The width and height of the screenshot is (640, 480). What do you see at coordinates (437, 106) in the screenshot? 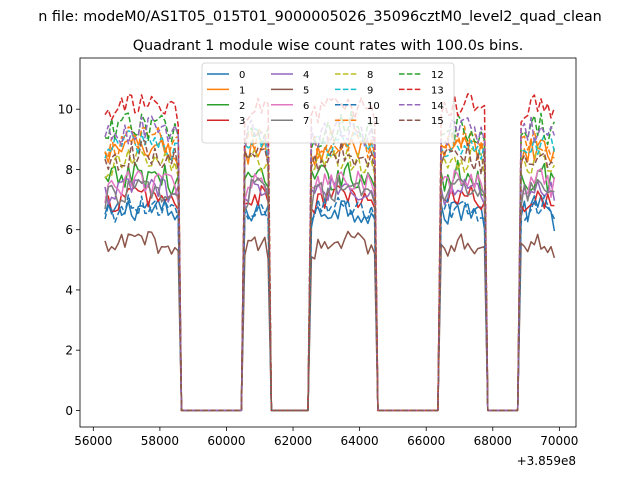
I see `legend-label-14: 14` at bounding box center [437, 106].